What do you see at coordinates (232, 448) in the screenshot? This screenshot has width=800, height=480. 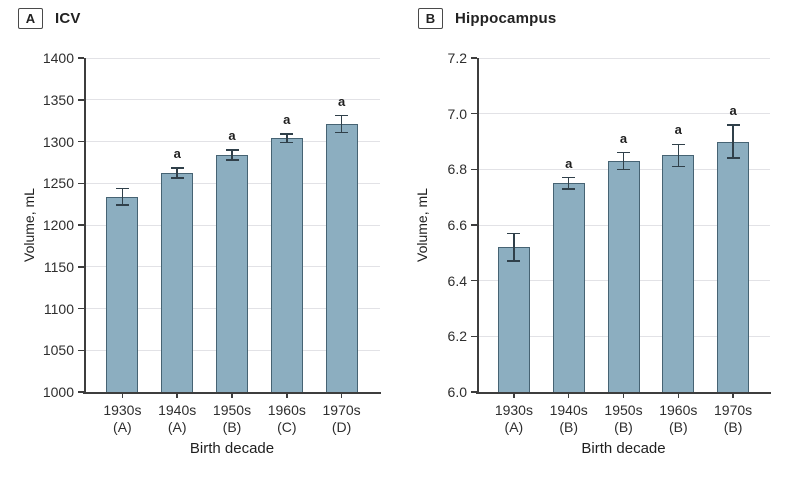 I see `x-axis-title: Birth decade` at bounding box center [232, 448].